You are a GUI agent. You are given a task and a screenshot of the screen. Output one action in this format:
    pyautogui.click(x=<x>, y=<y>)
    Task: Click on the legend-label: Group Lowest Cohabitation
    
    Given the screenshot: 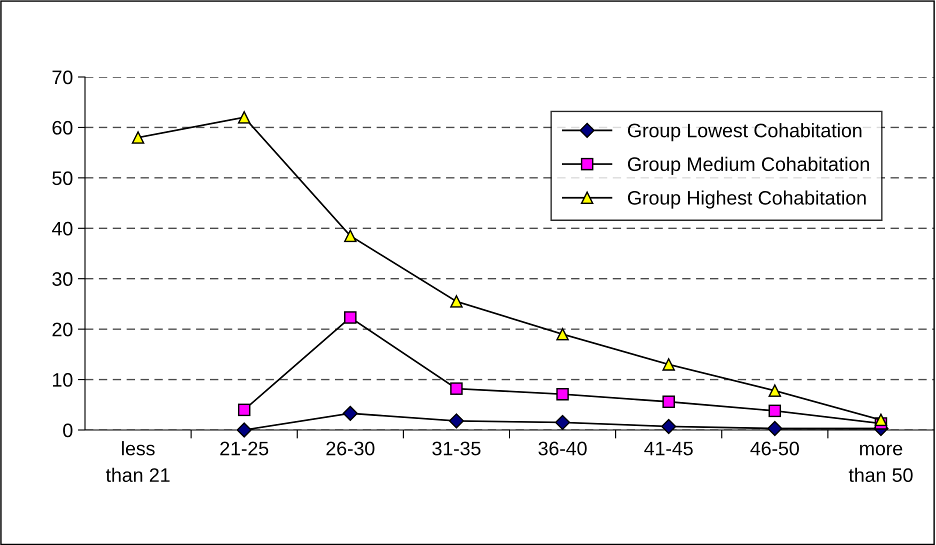 What is the action you would take?
    pyautogui.click(x=745, y=132)
    